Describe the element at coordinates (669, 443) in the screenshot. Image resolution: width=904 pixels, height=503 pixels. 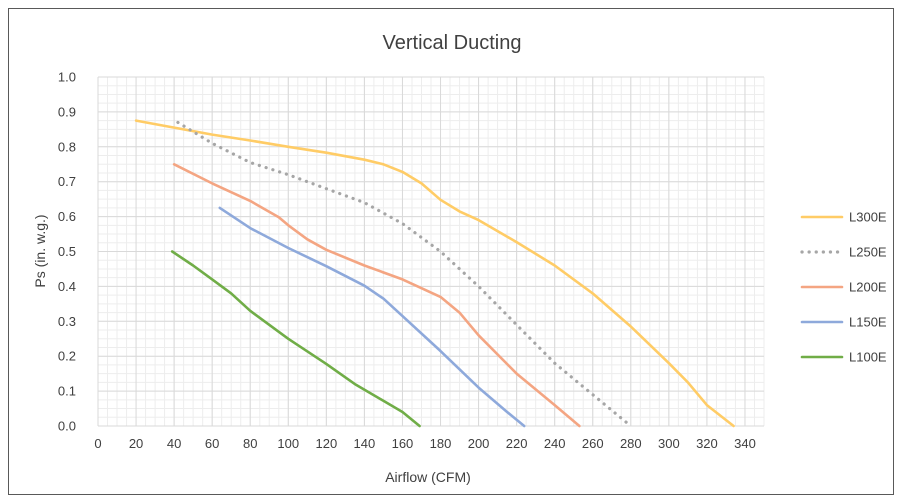
I see `x-tick-label: 300` at that location.